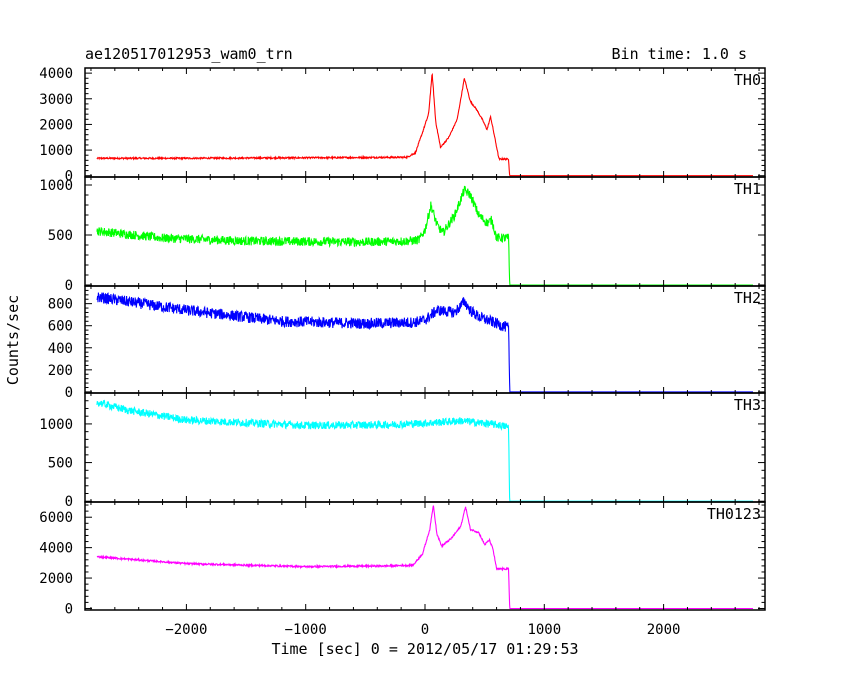 This screenshot has width=850, height=680. Describe the element at coordinates (425, 630) in the screenshot. I see `x-tick-label: 0` at that location.